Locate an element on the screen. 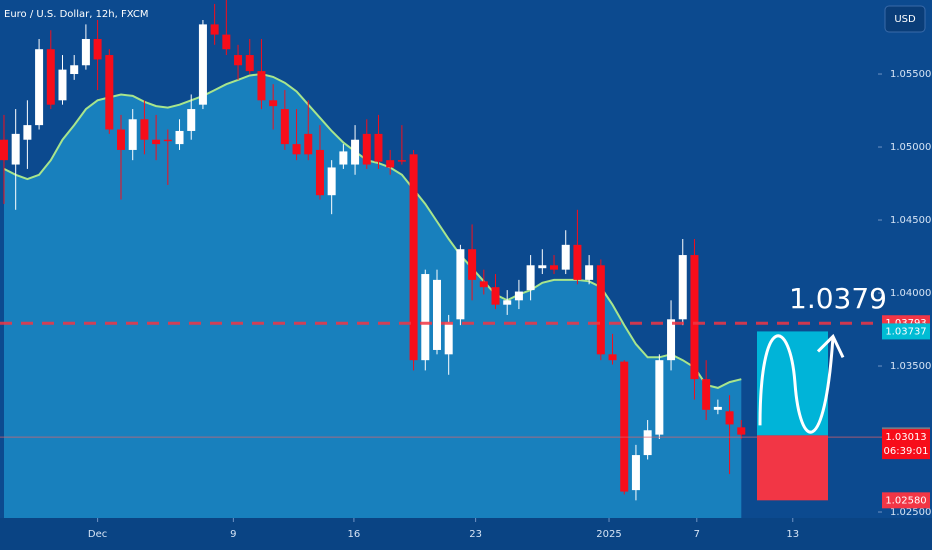 This screenshot has height=550, width=932. y-tick-label: 1.03500 is located at coordinates (910, 366).